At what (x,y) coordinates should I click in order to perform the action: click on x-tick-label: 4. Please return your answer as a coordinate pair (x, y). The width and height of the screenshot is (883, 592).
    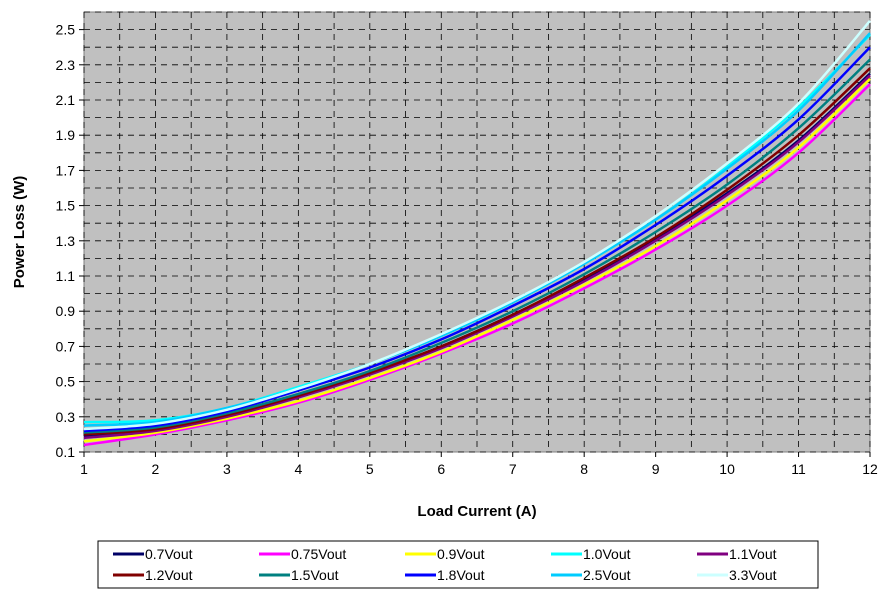
    Looking at the image, I should click on (298, 469).